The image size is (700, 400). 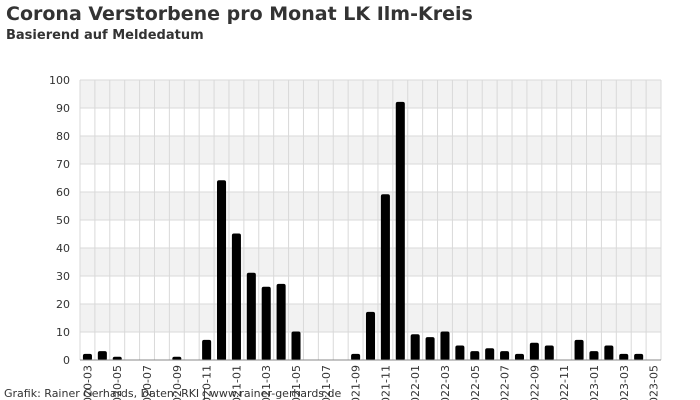 I want to click on x-tick-label: 2021-01, so click(x=236, y=382).